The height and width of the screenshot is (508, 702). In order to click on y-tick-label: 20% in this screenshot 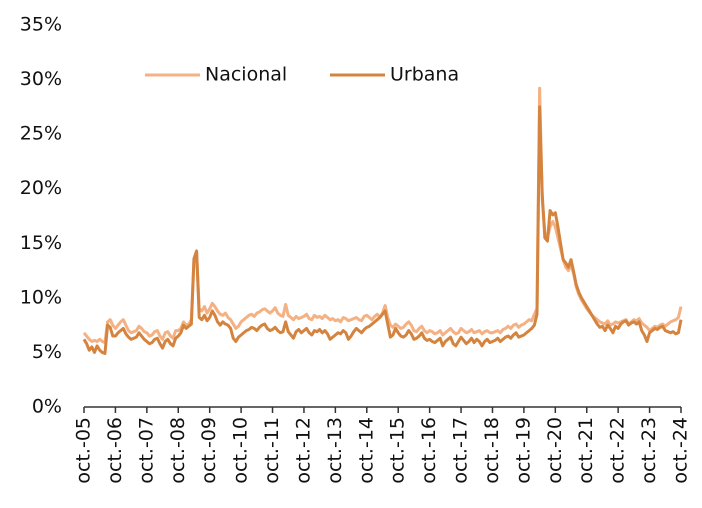, I will do `click(41, 188)`.